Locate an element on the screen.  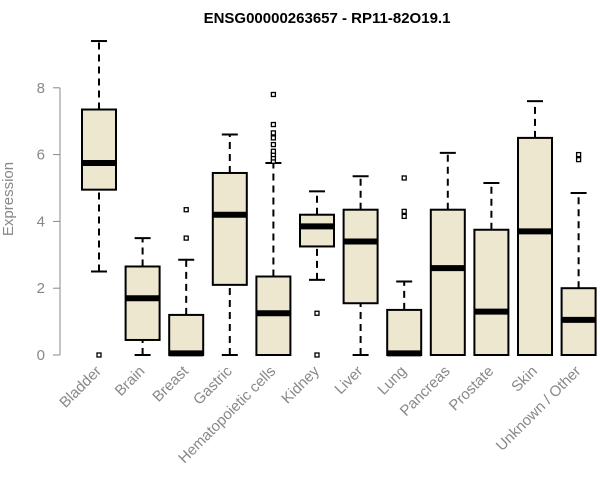
y-axis: 0 2 4 6 8 is located at coordinates (49, 222).